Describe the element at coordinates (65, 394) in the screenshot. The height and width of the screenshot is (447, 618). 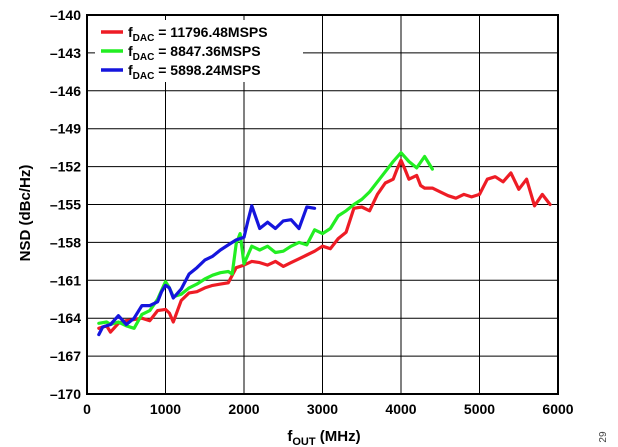
I see `y-tick-label: –170` at that location.